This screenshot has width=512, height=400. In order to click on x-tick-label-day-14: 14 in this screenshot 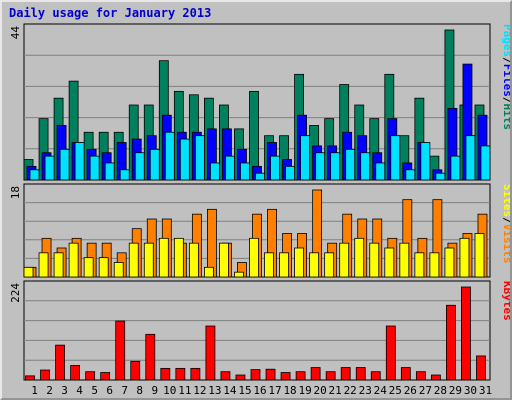, I will do `click(230, 390)`.